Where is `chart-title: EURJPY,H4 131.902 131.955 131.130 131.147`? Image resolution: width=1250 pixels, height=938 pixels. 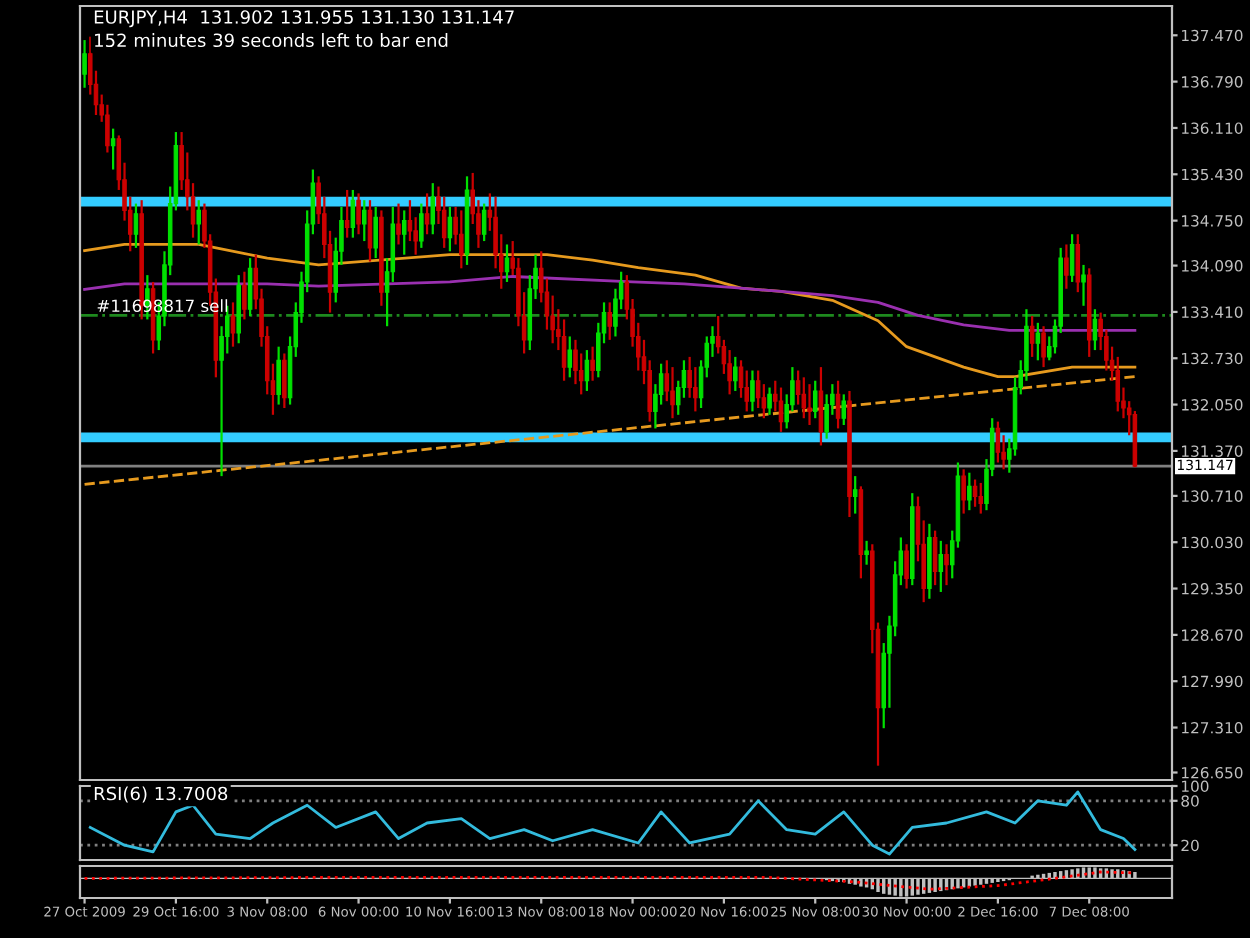
chart-title: EURJPY,H4 131.902 131.955 131.130 131.147 is located at coordinates (304, 19).